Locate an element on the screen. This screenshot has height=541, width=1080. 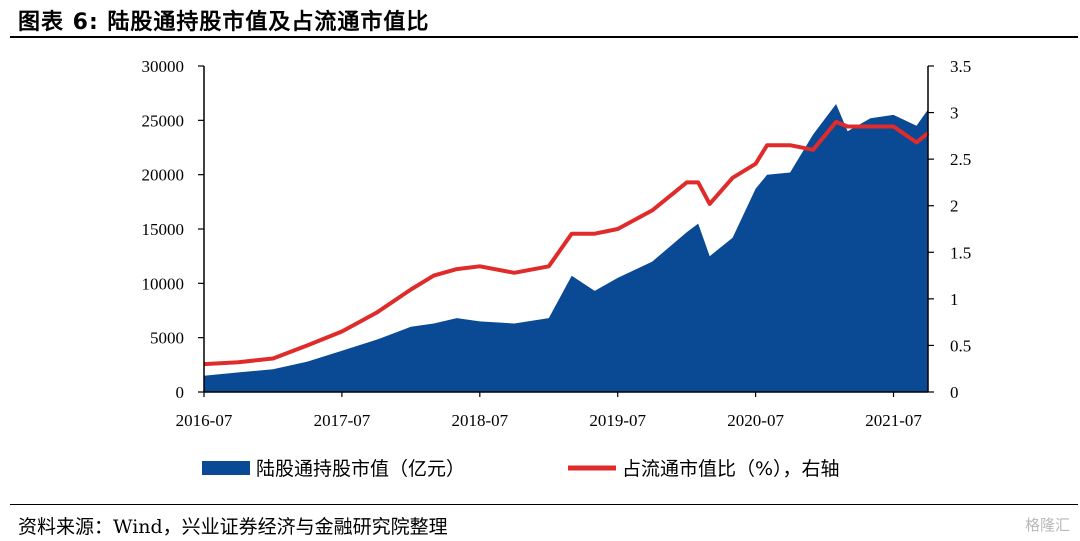
footer-rule is located at coordinates (544, 504).